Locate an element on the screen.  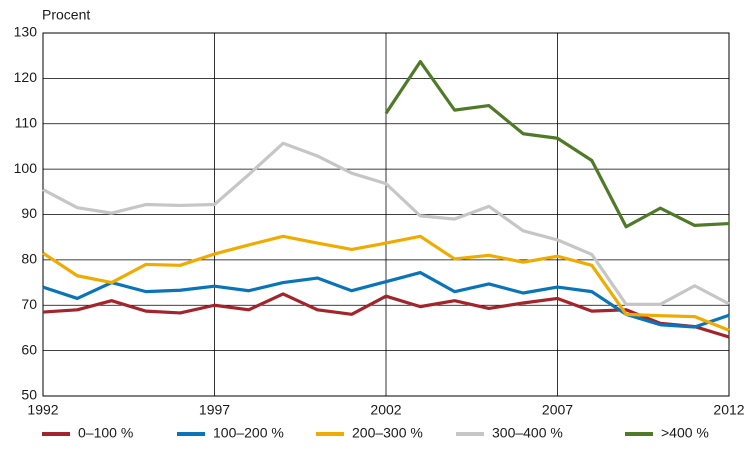
y-tick-label: 130 is located at coordinates (26, 32).